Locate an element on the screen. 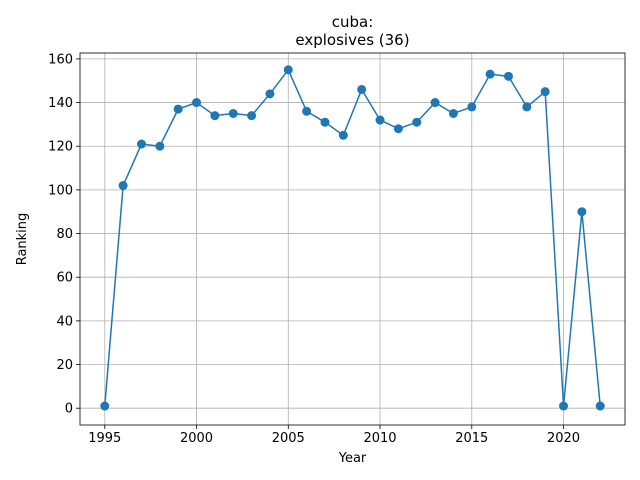 The image size is (640, 480). x-tick-label: 1995 is located at coordinates (104, 438).